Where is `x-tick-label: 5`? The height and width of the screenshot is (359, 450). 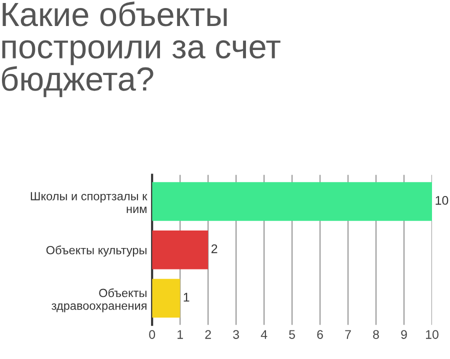
x-tick-label: 5 is located at coordinates (292, 334).